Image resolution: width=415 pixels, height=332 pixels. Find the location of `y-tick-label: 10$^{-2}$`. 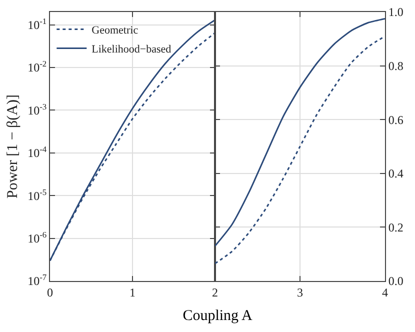

y-tick-label: 10$^{-2}$ is located at coordinates (37, 67).